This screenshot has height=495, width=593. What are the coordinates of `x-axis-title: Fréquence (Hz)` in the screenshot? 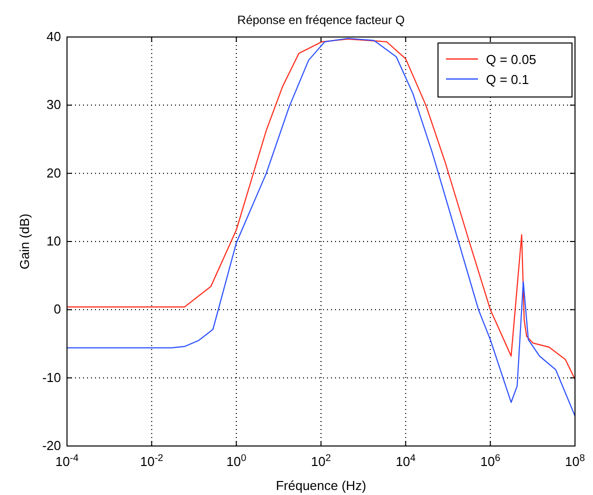 It's located at (321, 485).